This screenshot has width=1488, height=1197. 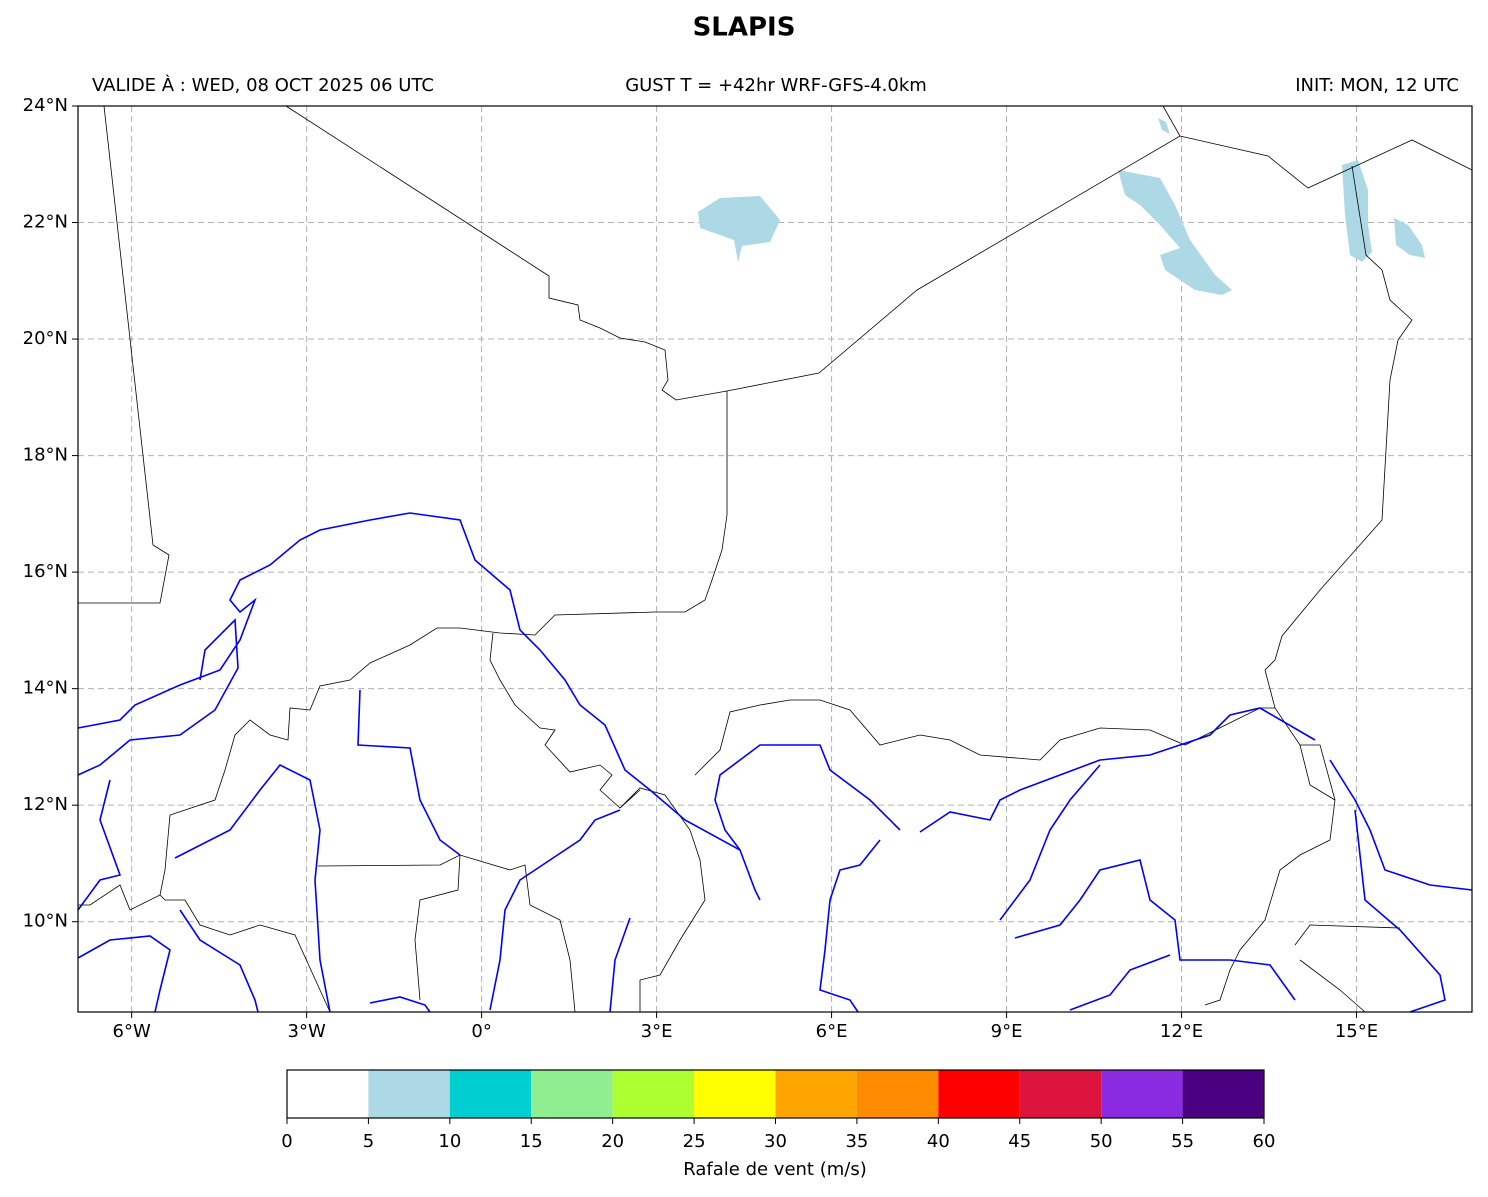 I want to click on colorbar-tick-label: 45, so click(x=1019, y=1141).